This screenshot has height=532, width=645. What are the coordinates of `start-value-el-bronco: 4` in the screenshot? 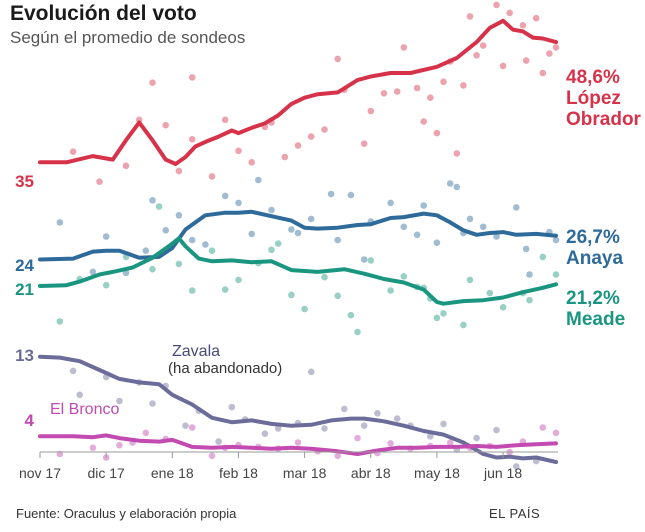 It's located at (30, 420).